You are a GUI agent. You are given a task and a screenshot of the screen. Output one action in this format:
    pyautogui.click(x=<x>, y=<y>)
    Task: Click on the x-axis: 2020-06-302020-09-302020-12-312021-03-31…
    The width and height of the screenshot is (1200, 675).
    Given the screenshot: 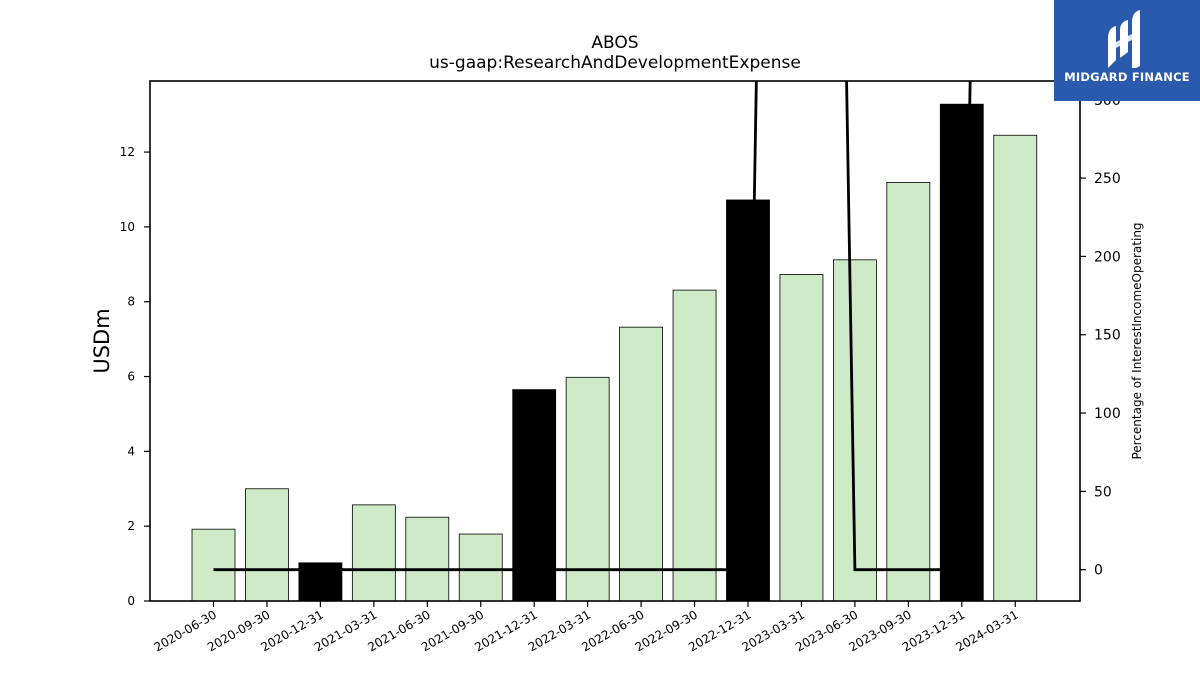 What is the action you would take?
    pyautogui.click(x=586, y=627)
    